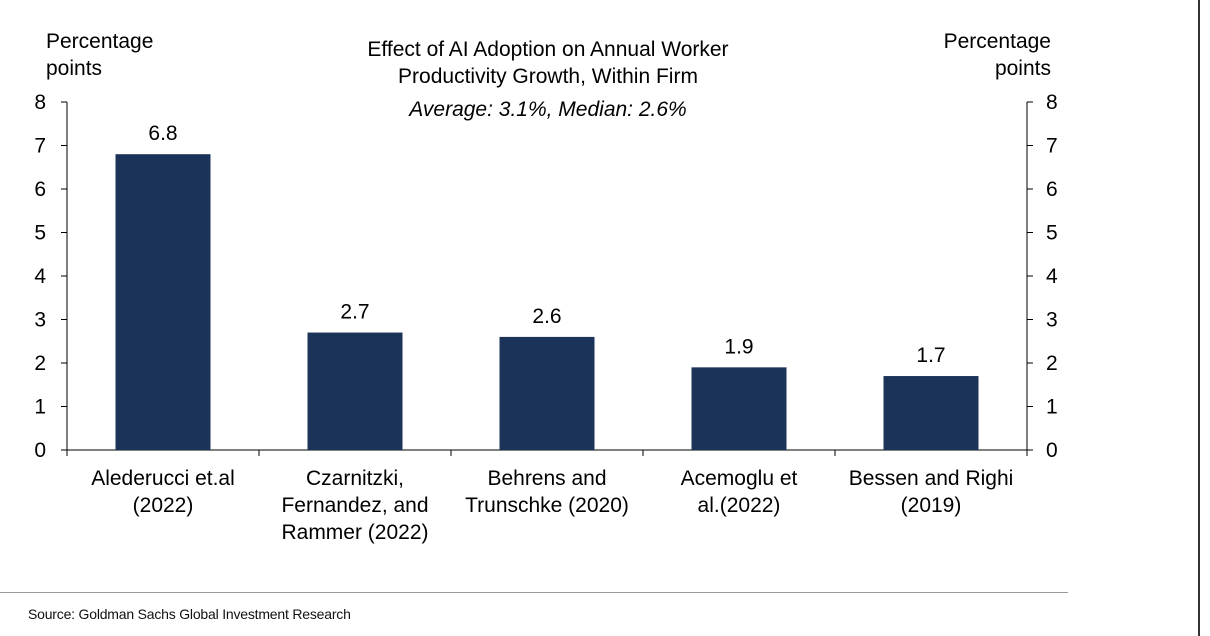 This screenshot has height=636, width=1210. What do you see at coordinates (930, 355) in the screenshot?
I see `bar-value-label: 1.7` at bounding box center [930, 355].